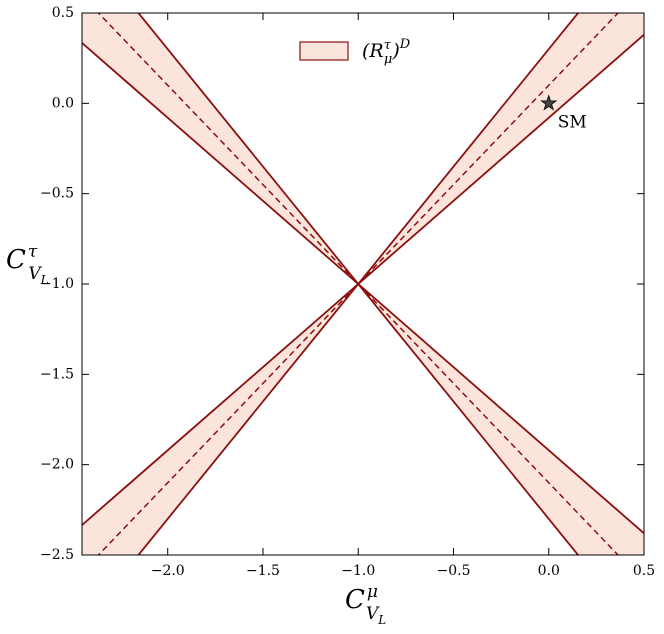 The width and height of the screenshot is (664, 634). What do you see at coordinates (324, 51) in the screenshot?
I see `legend-swatch` at bounding box center [324, 51].